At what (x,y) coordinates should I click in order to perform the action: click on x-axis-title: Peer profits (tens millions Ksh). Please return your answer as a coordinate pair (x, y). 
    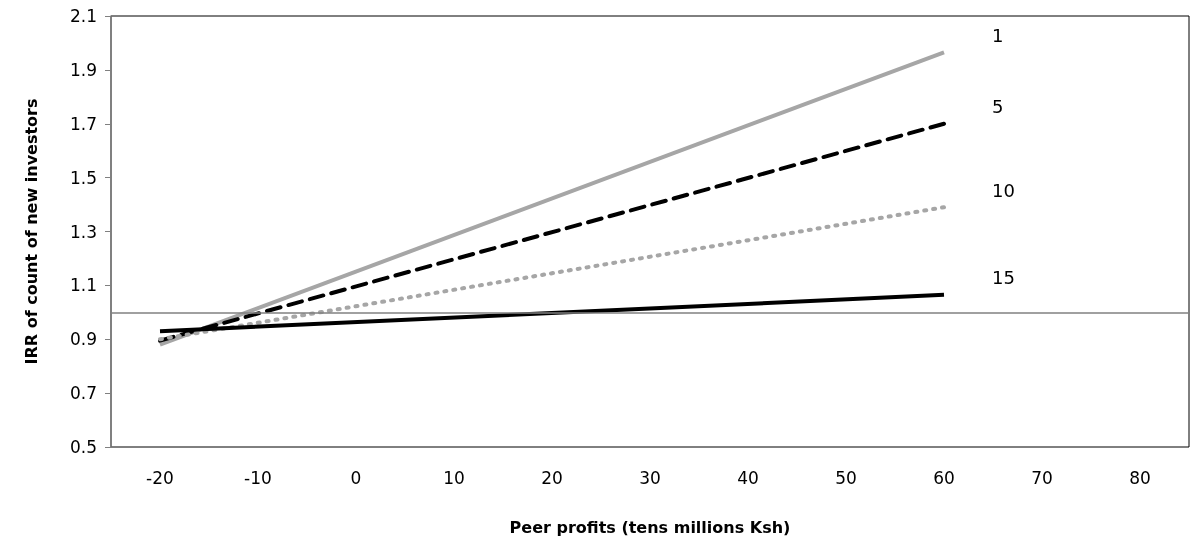
    Looking at the image, I should click on (650, 527).